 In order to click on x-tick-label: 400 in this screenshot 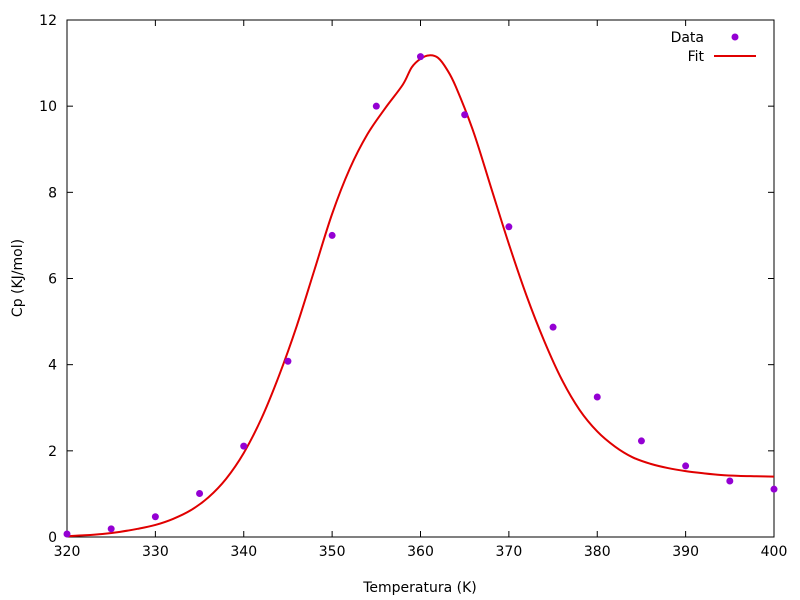, I will do `click(774, 552)`.